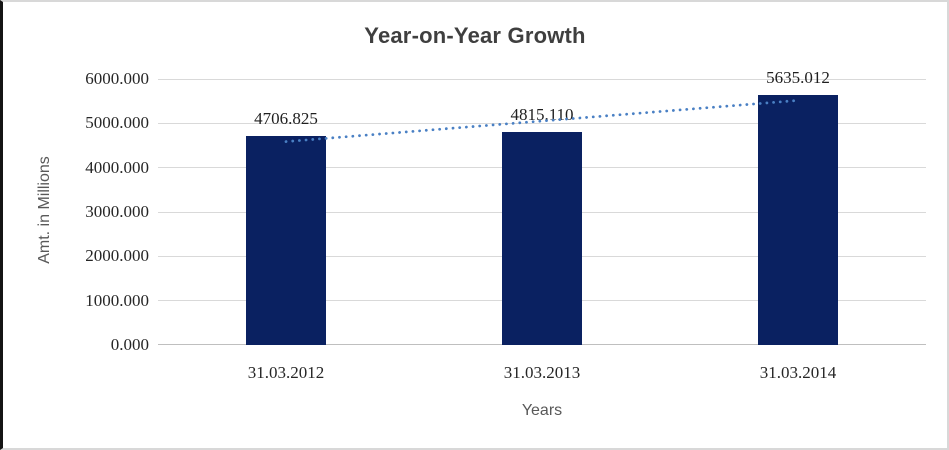  What do you see at coordinates (117, 78) in the screenshot?
I see `y-tick-label: 6000.000` at bounding box center [117, 78].